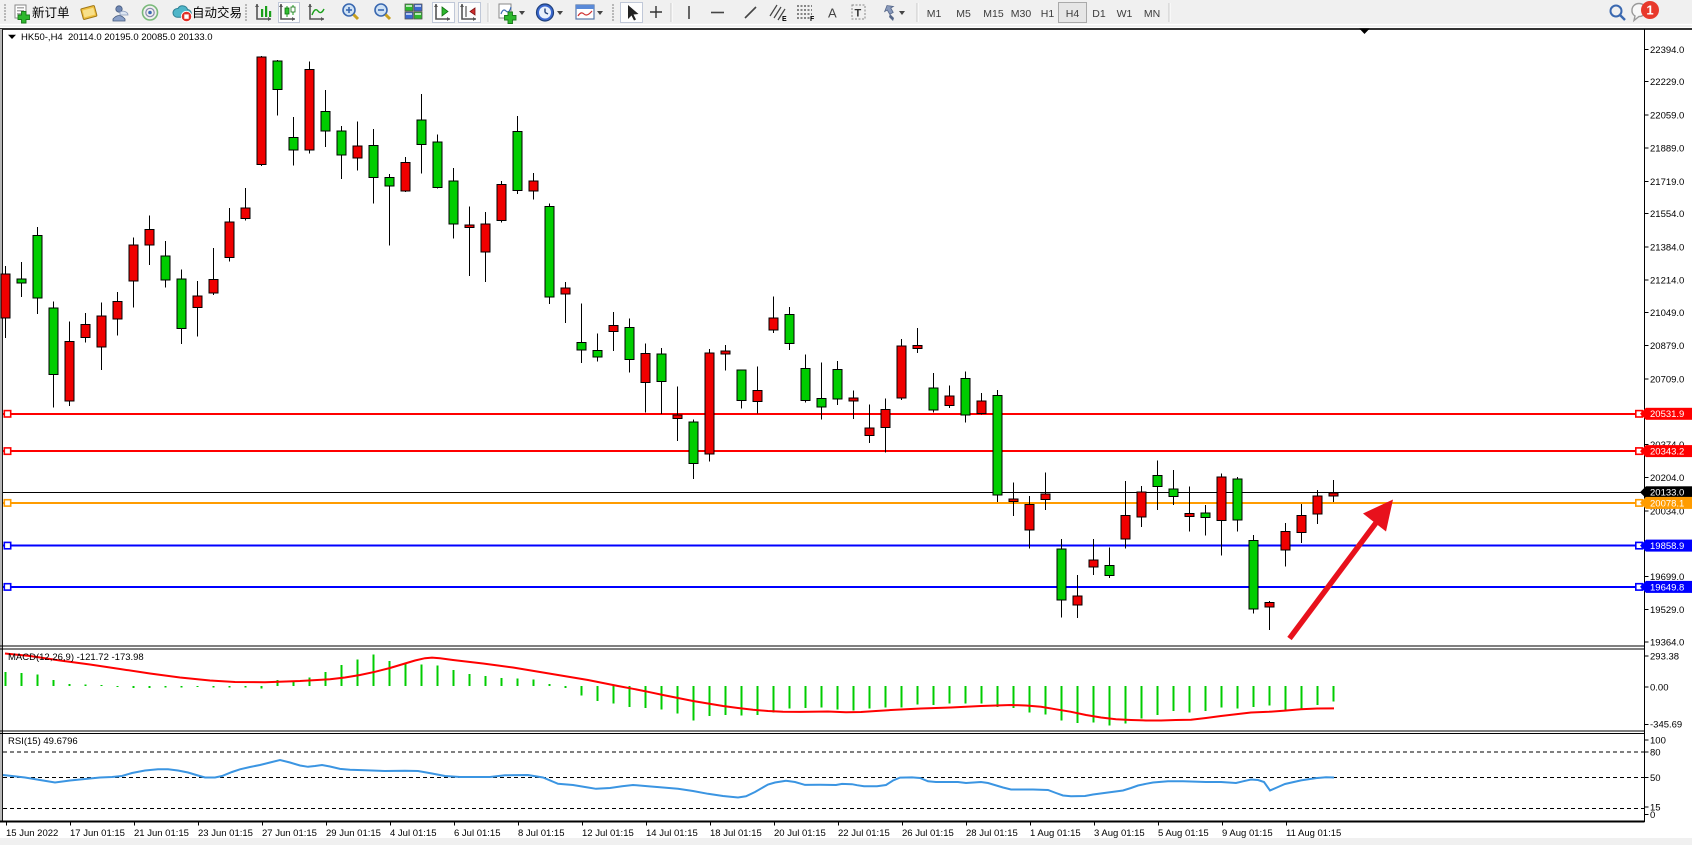 This screenshot has height=845, width=1692. What do you see at coordinates (1667, 478) in the screenshot?
I see `svg-text: 20204.0` at bounding box center [1667, 478].